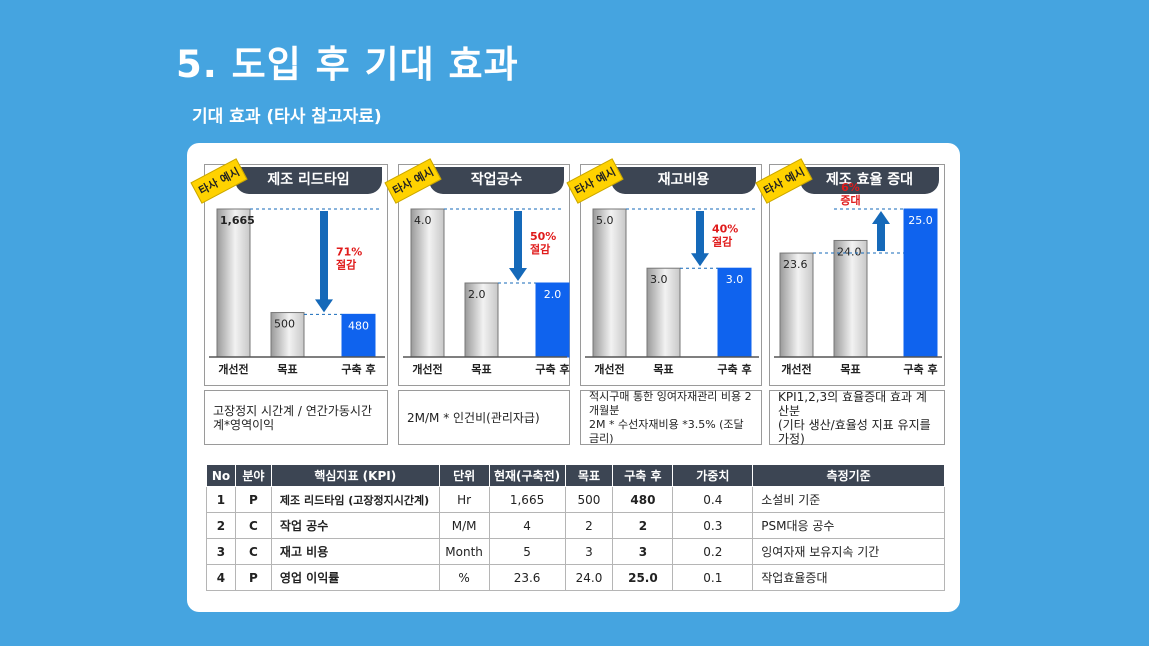 Image resolution: width=1149 pixels, height=646 pixels. I want to click on chart-panel-4: 타사 예시 제조 효율 증대 23.6 개선전 24.0 목표 25.0 구축 후 6% 증대, so click(850, 272).